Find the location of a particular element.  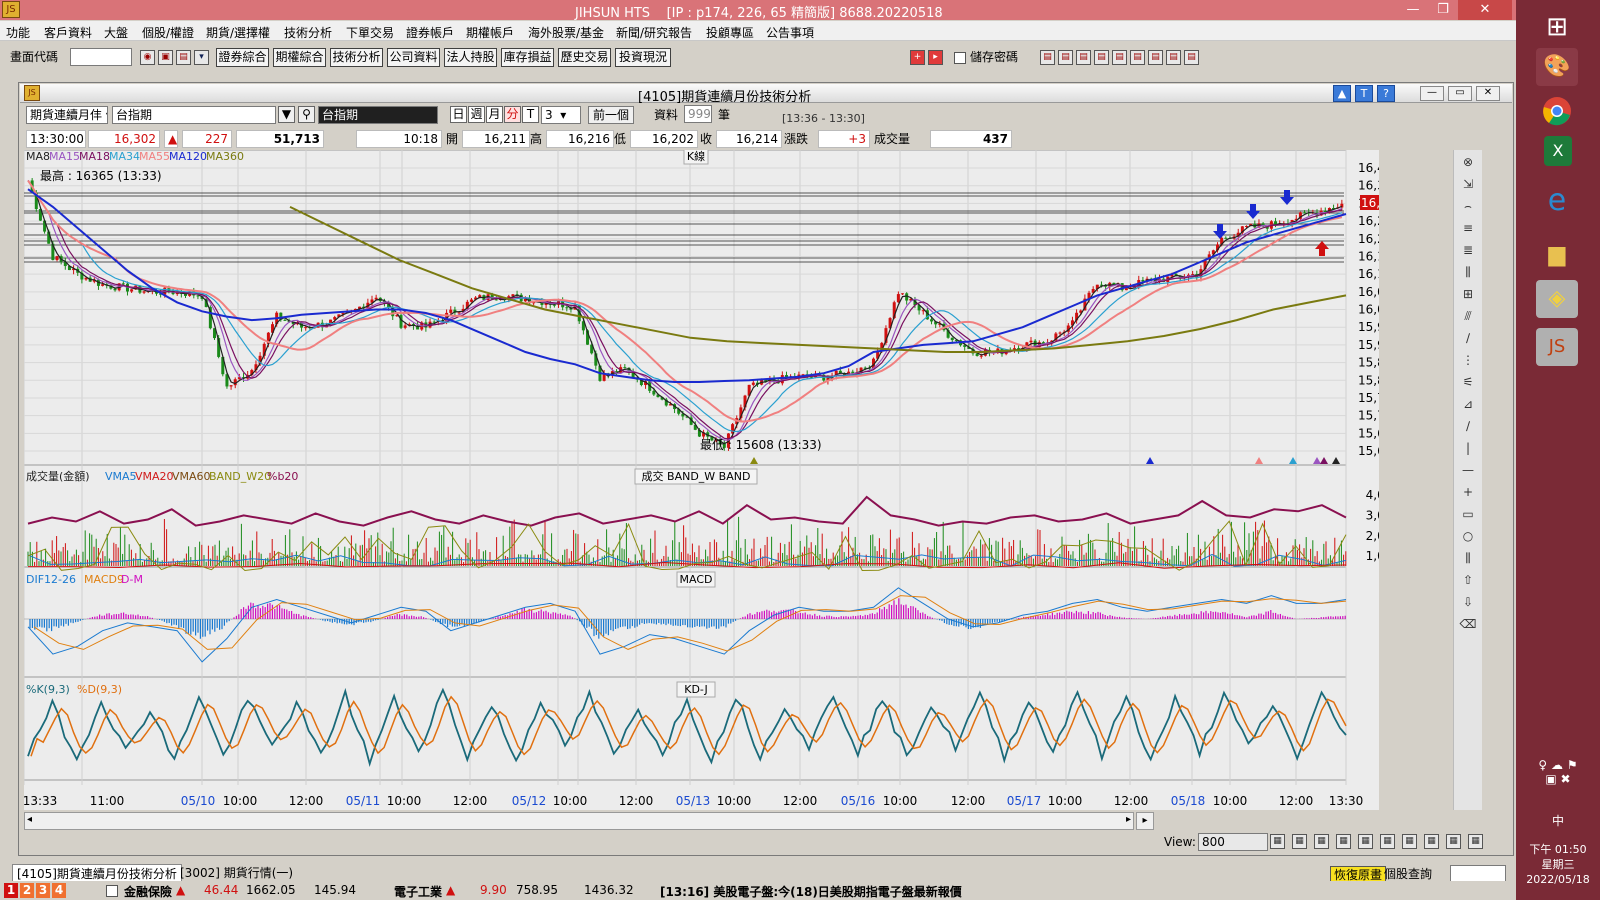

notes-icon: ◈ is located at coordinates (1557, 299).